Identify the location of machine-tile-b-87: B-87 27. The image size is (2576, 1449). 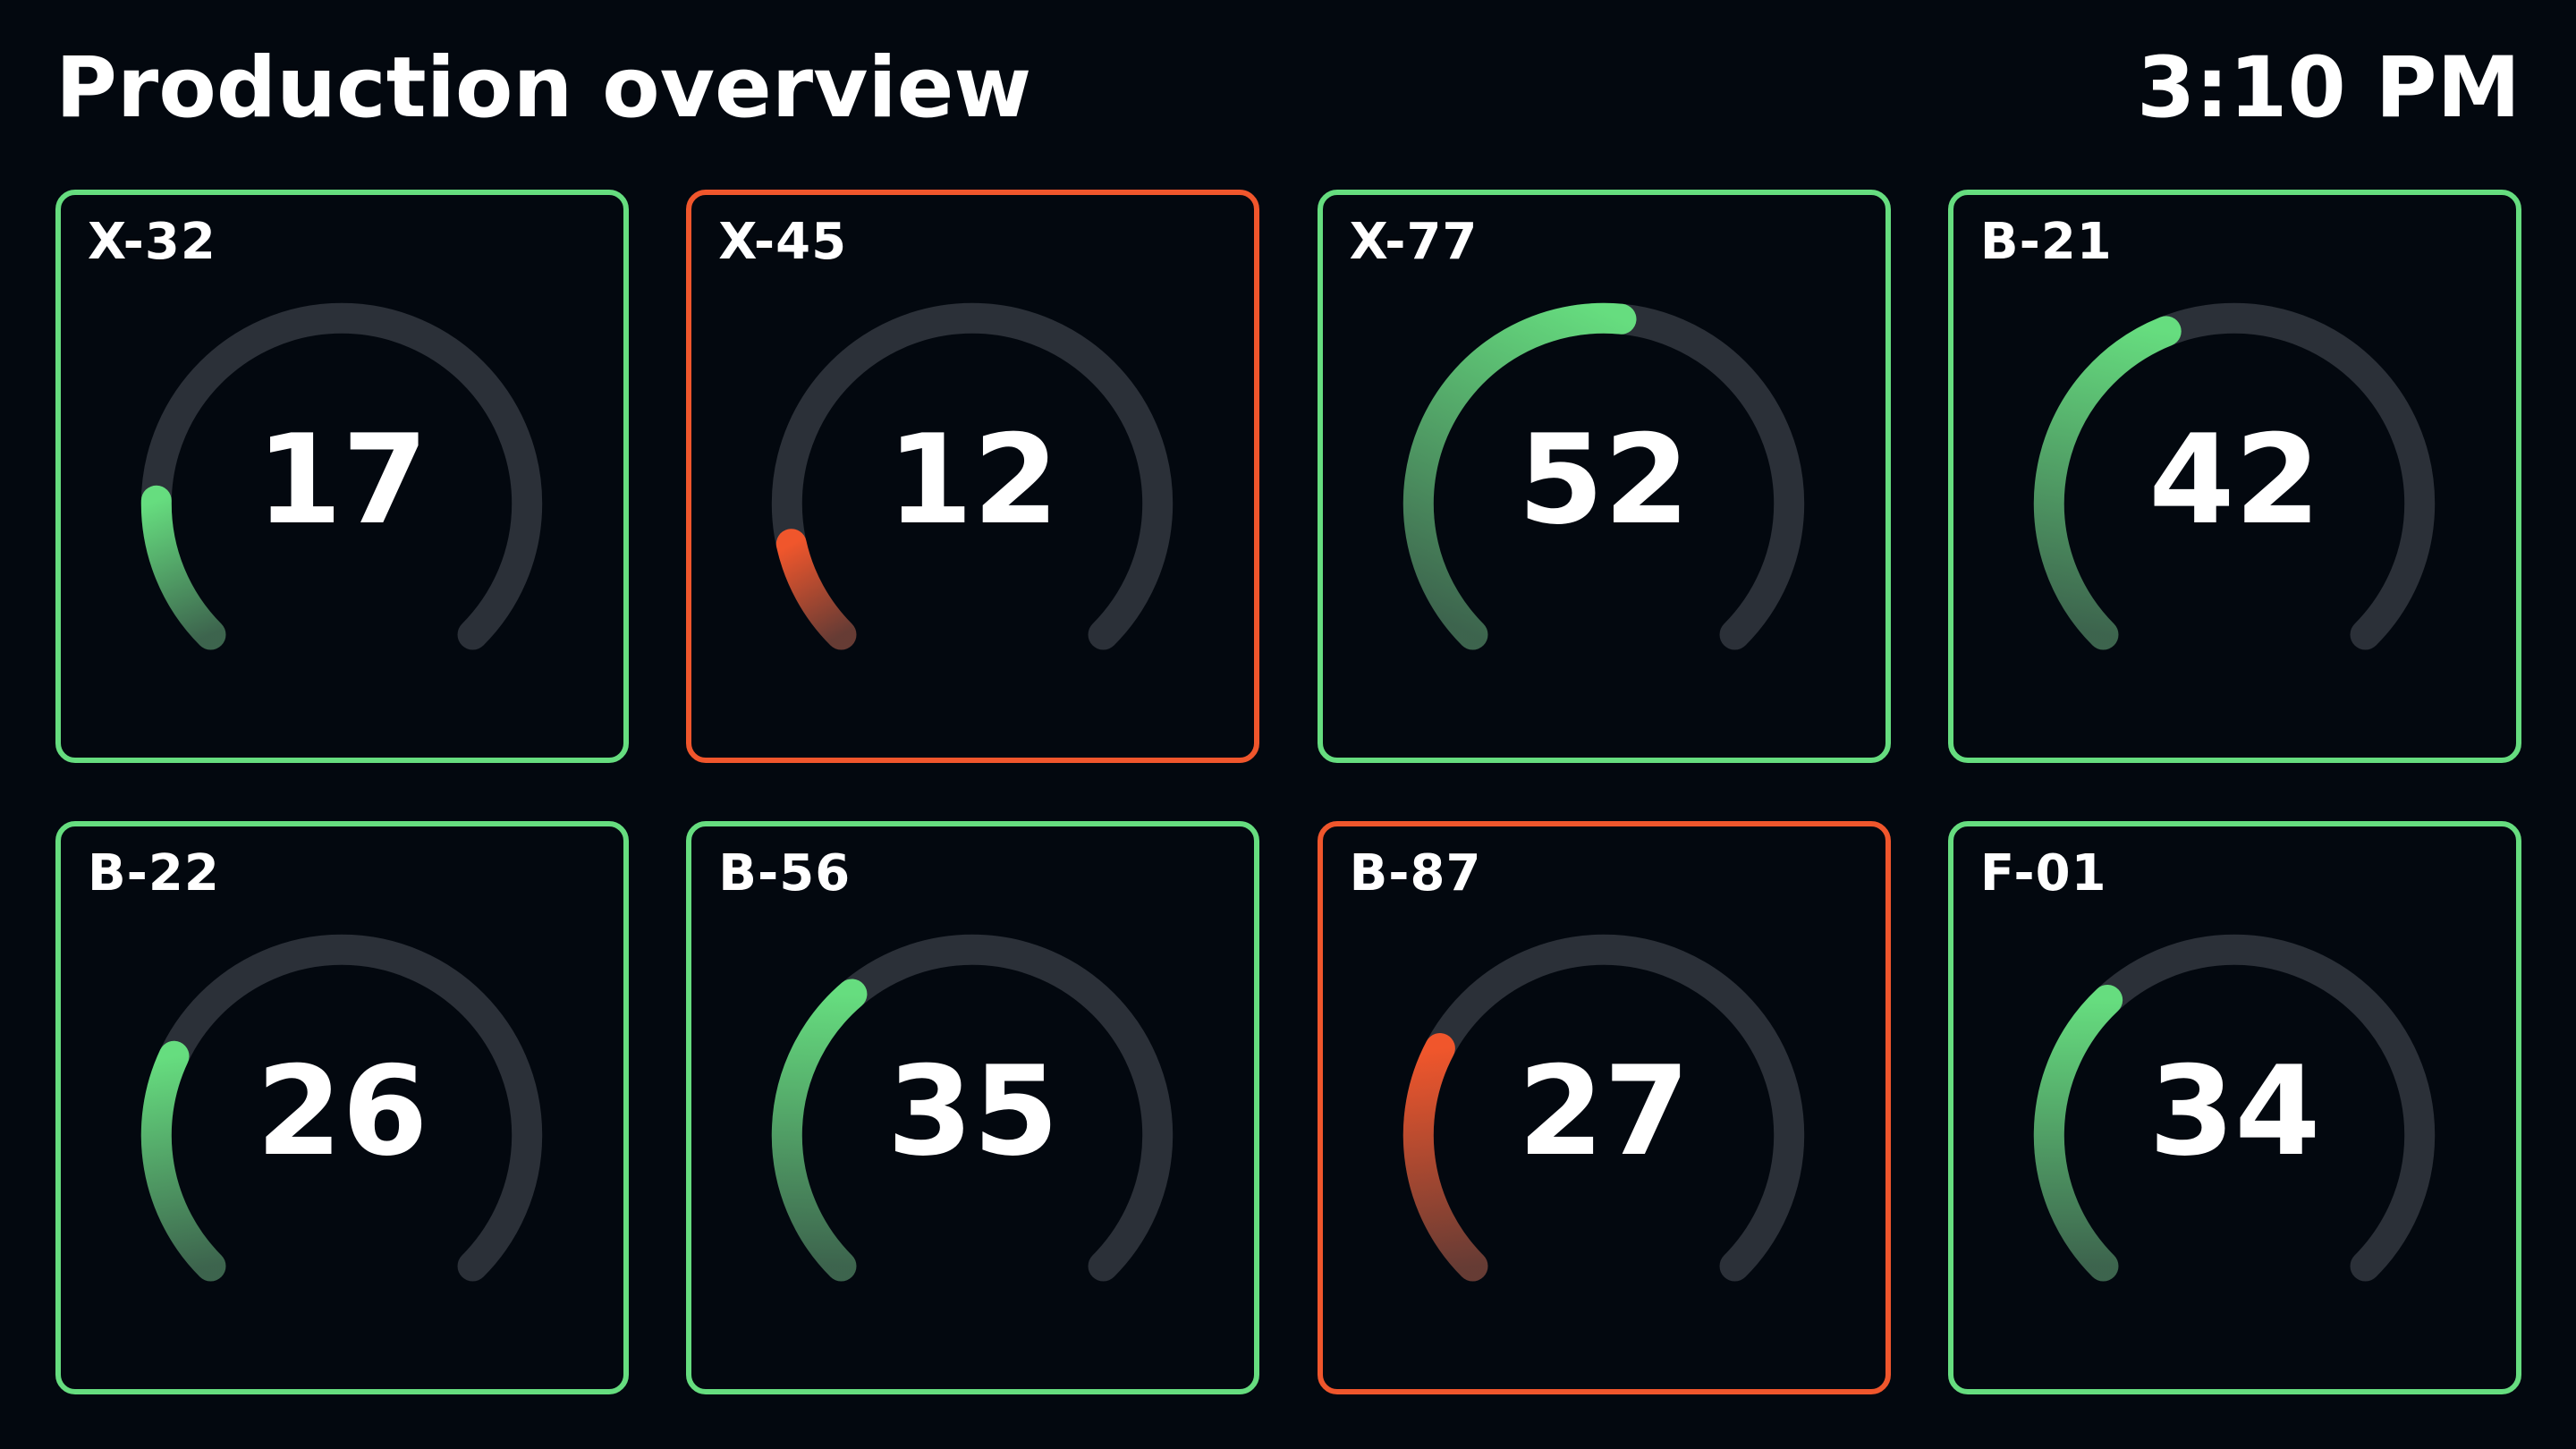
(1604, 1107).